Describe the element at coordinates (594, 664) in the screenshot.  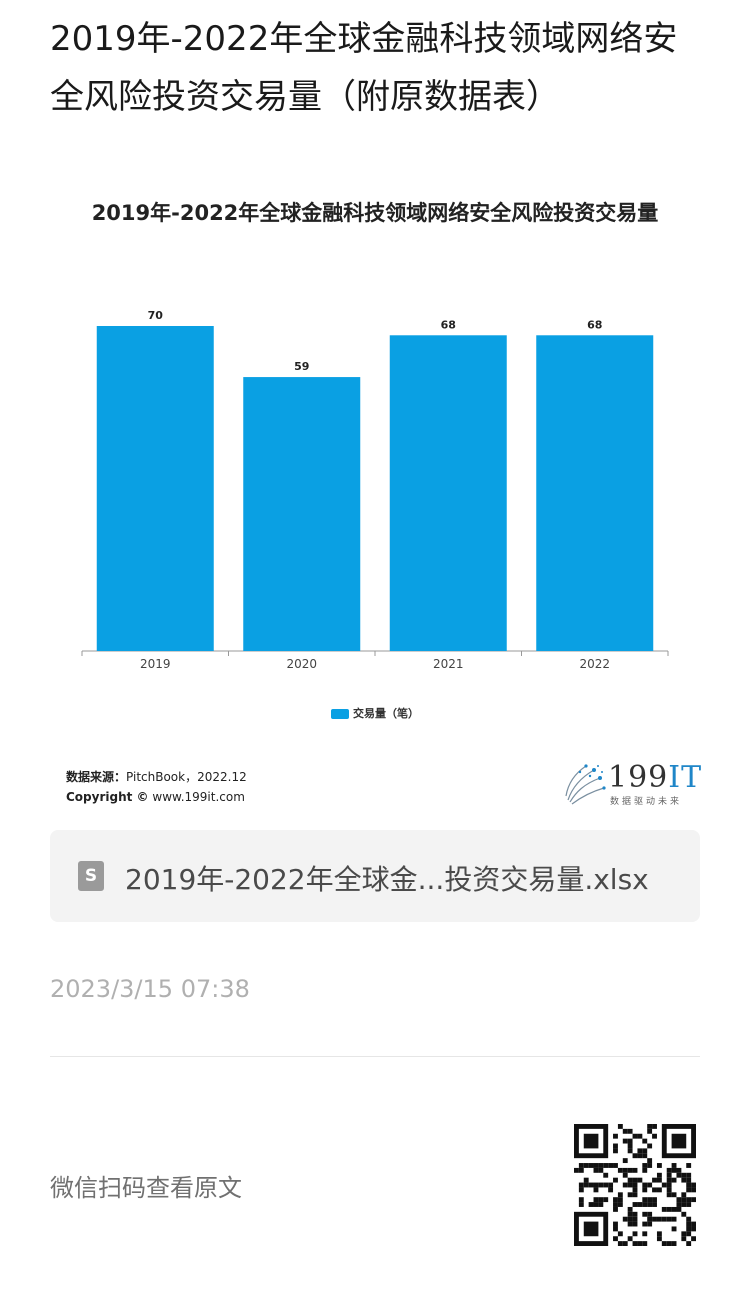
I see `x-tick-label-2022: 2022` at that location.